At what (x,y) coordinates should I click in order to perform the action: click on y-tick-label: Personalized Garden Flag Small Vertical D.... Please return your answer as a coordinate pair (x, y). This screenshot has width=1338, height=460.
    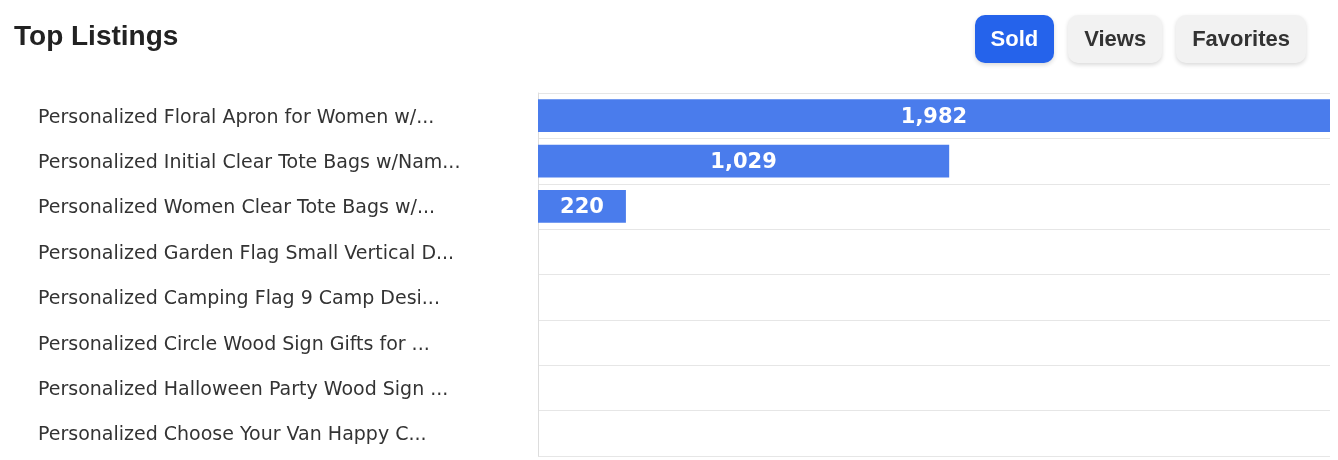
    Looking at the image, I should click on (246, 251).